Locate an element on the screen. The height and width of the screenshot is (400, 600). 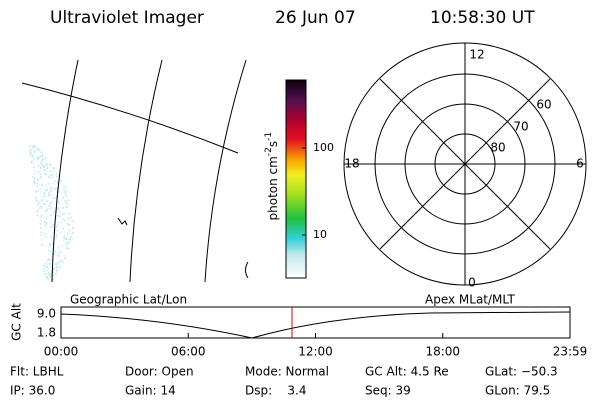
lat-label: 60 is located at coordinates (543, 105).